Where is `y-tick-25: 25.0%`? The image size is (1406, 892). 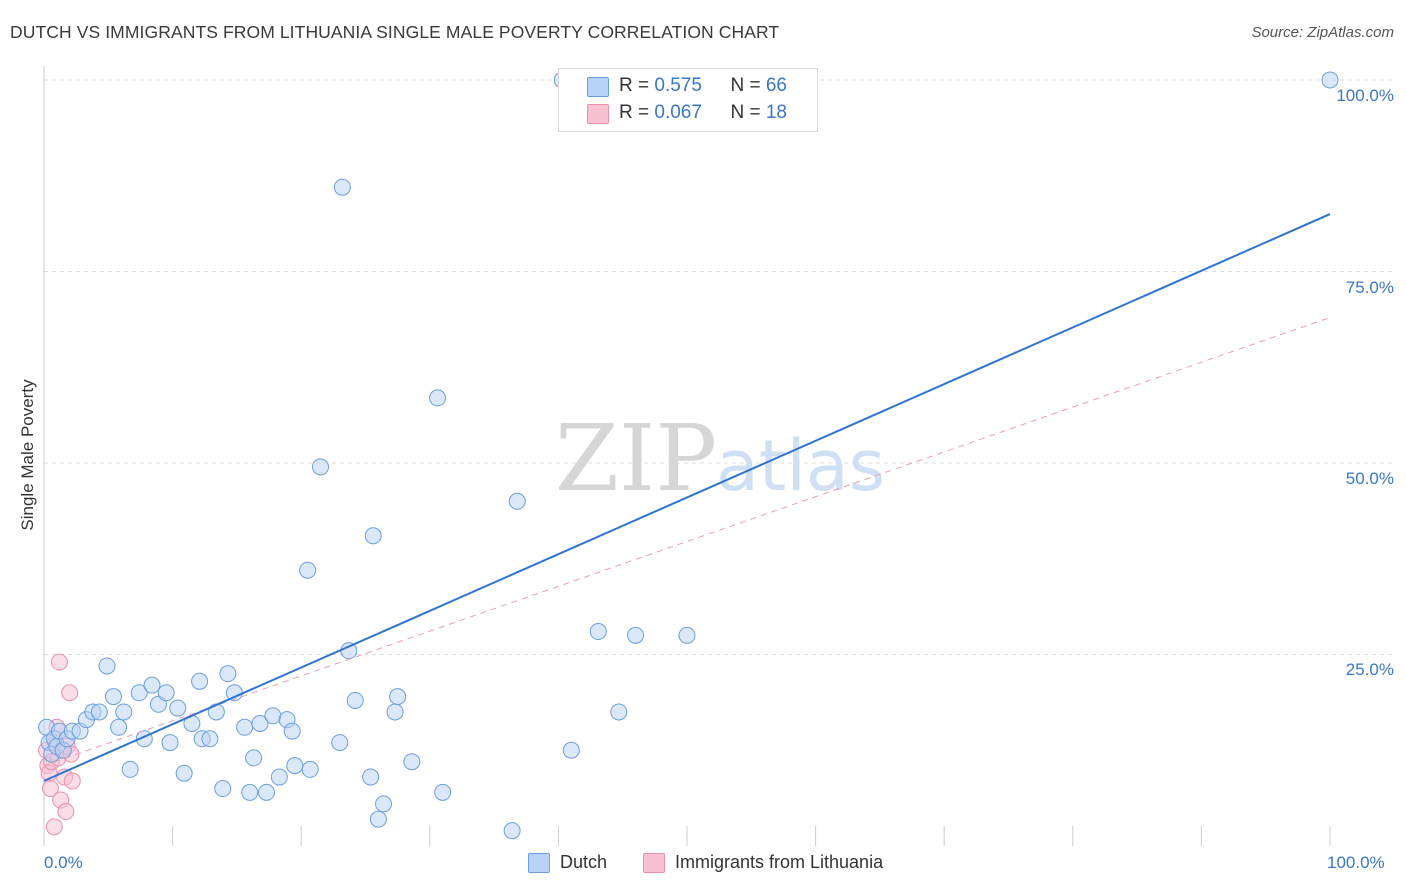
y-tick-25: 25.0% is located at coordinates (1369, 669).